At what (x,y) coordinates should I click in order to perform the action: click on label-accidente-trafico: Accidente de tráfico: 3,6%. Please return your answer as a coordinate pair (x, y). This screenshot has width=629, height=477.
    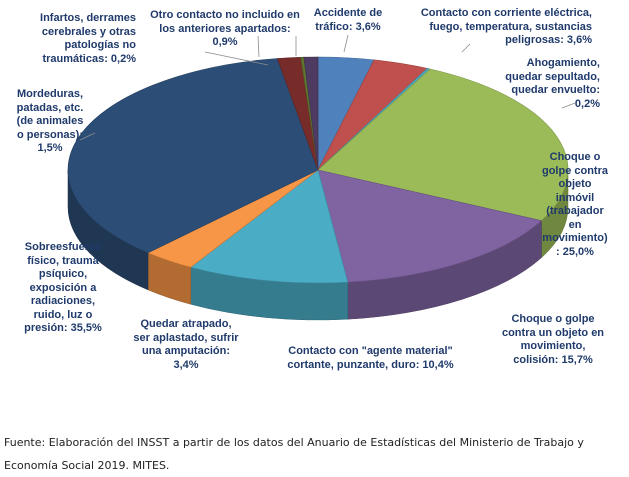
    Looking at the image, I should click on (348, 20).